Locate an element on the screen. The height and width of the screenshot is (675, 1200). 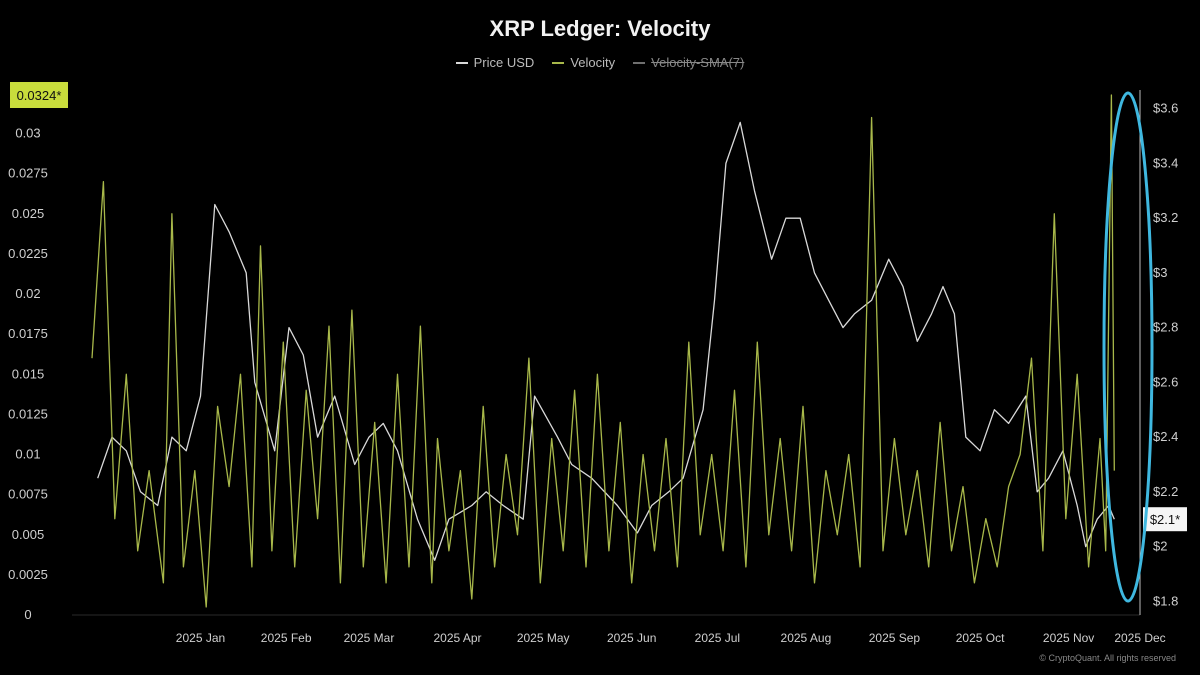
legend-item-velocity: Velocity is located at coordinates (583, 62).